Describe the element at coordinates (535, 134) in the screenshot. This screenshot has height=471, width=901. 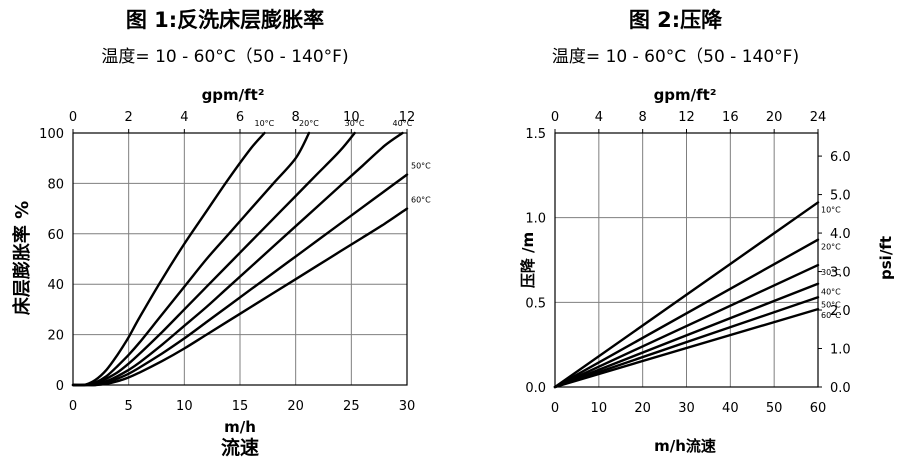
I see `y-tick-label: 1.5` at that location.